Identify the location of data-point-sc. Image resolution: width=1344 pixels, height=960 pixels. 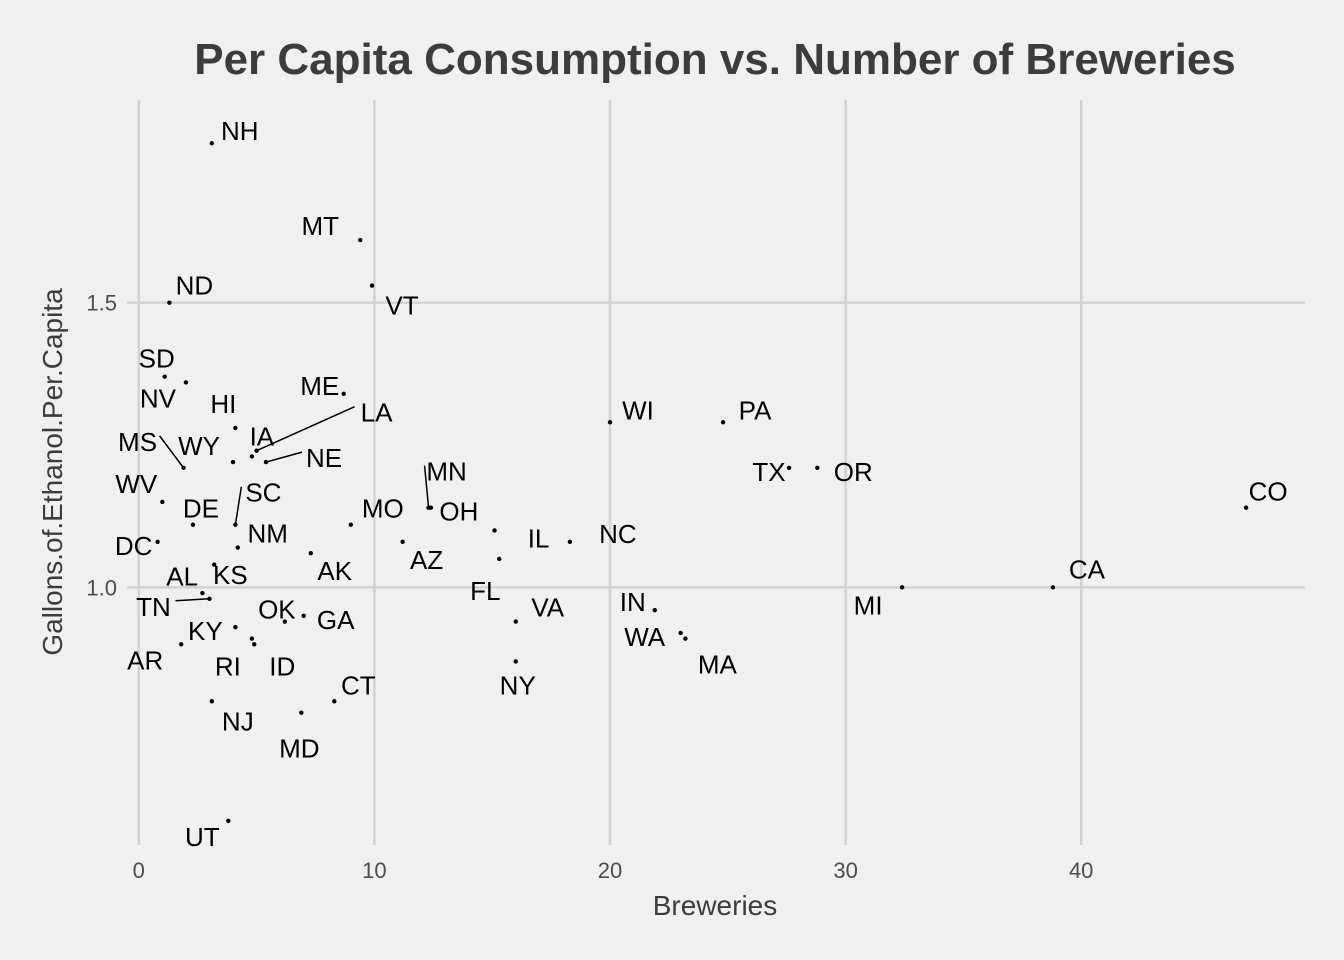
(235, 524).